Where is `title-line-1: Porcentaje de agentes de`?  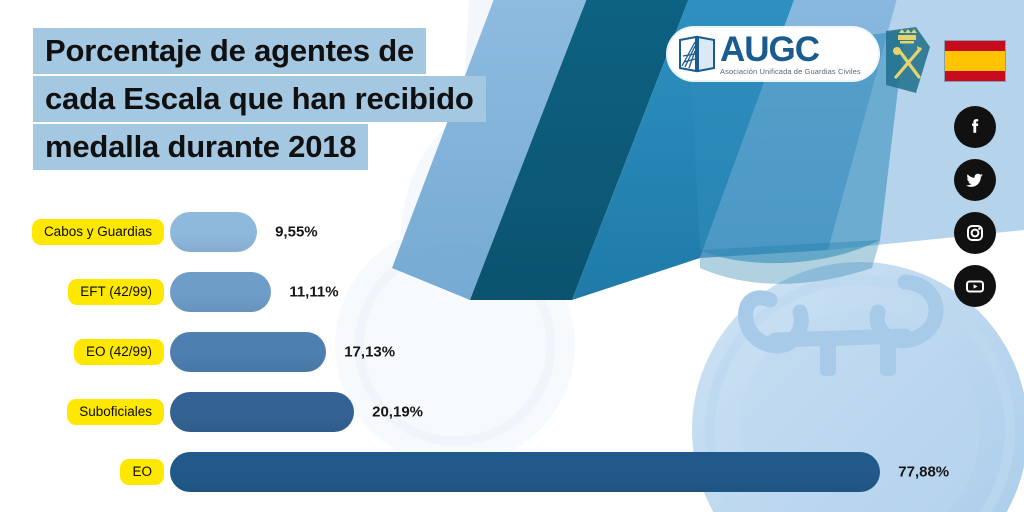 title-line-1: Porcentaje de agentes de is located at coordinates (230, 51).